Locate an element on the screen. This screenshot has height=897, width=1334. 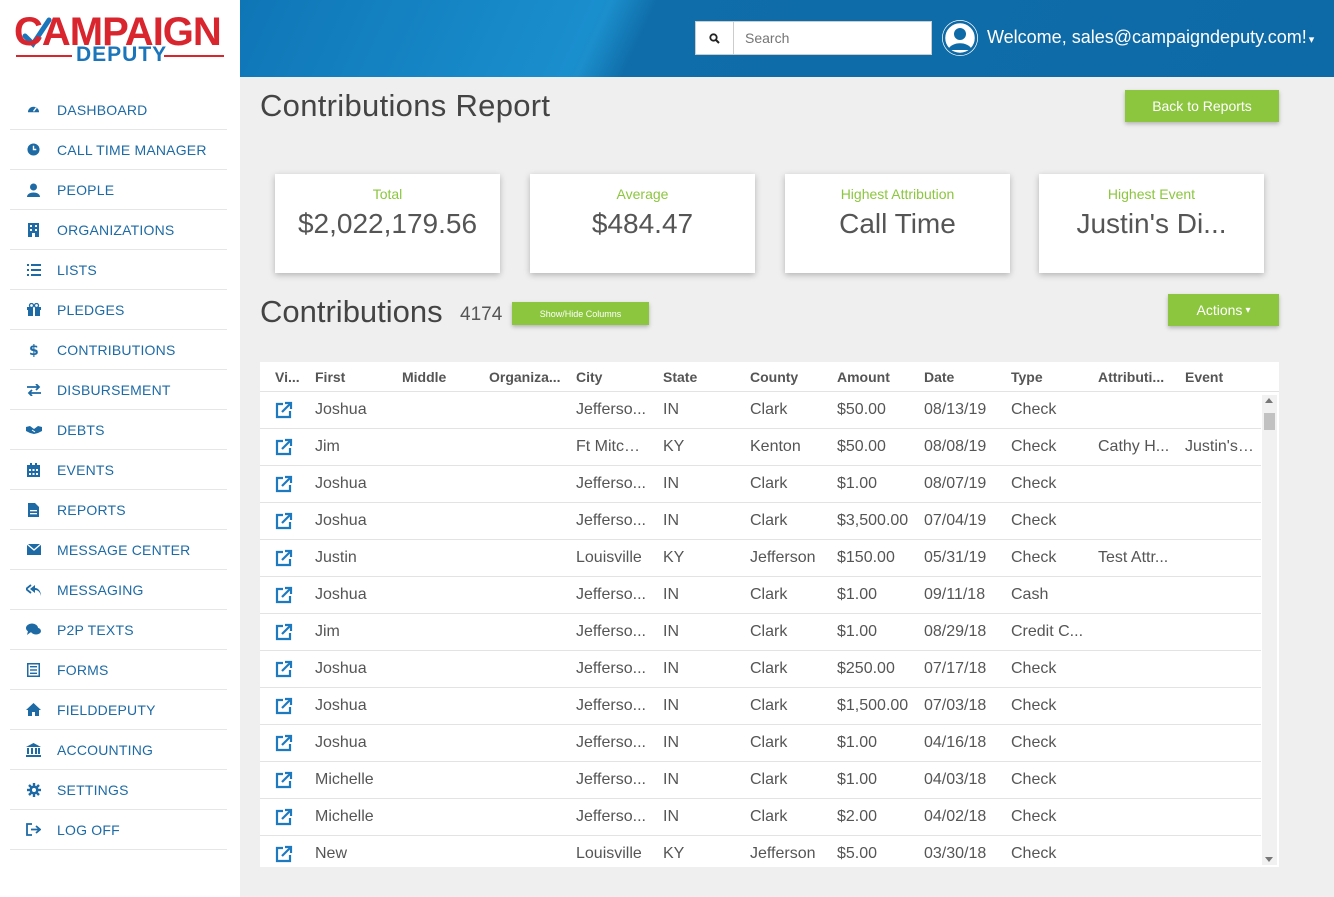
column-header: City is located at coordinates (589, 377).